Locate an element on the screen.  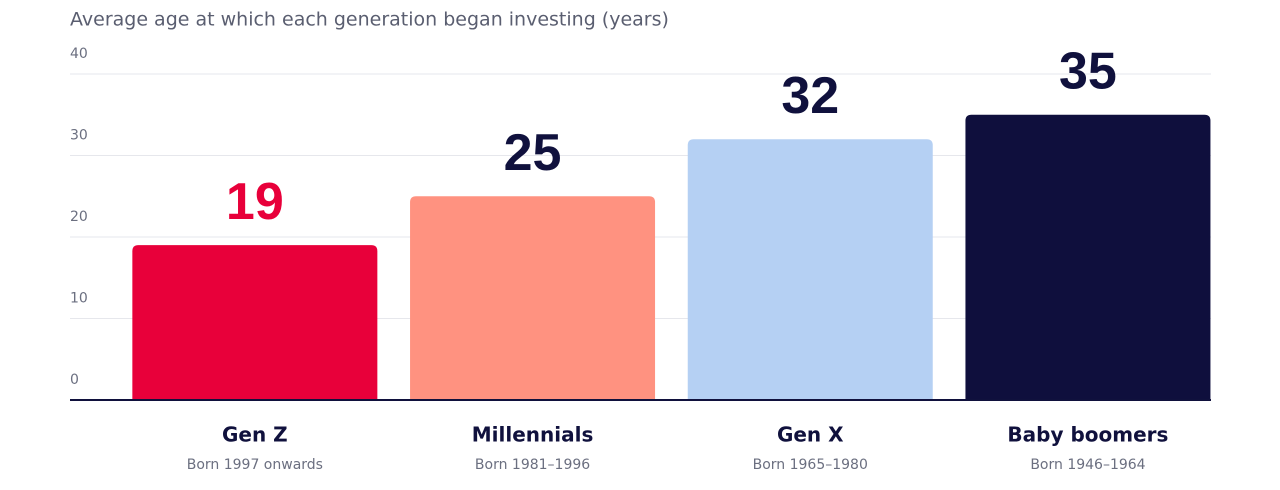
x-tick-label: Gen Z is located at coordinates (255, 435).